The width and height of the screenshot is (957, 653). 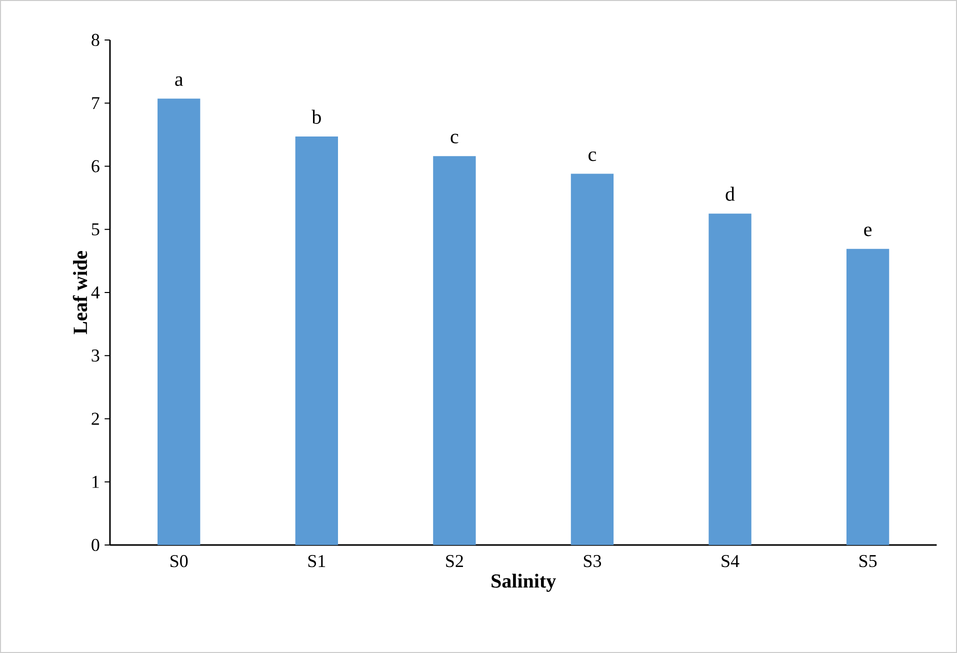 What do you see at coordinates (524, 583) in the screenshot?
I see `x-axis-title: Salinity` at bounding box center [524, 583].